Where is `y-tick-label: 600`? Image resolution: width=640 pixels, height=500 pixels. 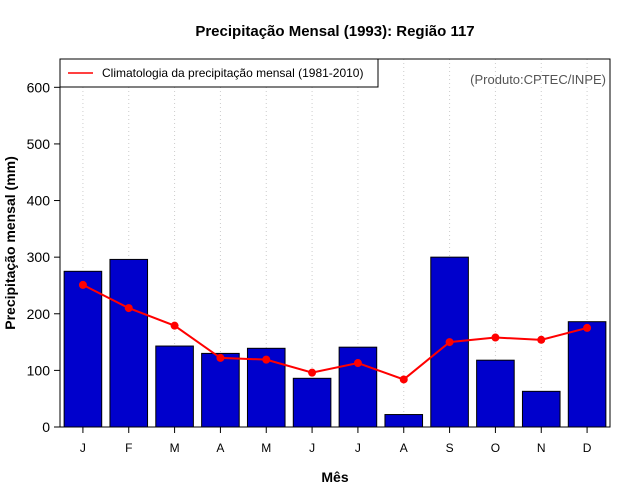 y-tick-label: 600 is located at coordinates (39, 87).